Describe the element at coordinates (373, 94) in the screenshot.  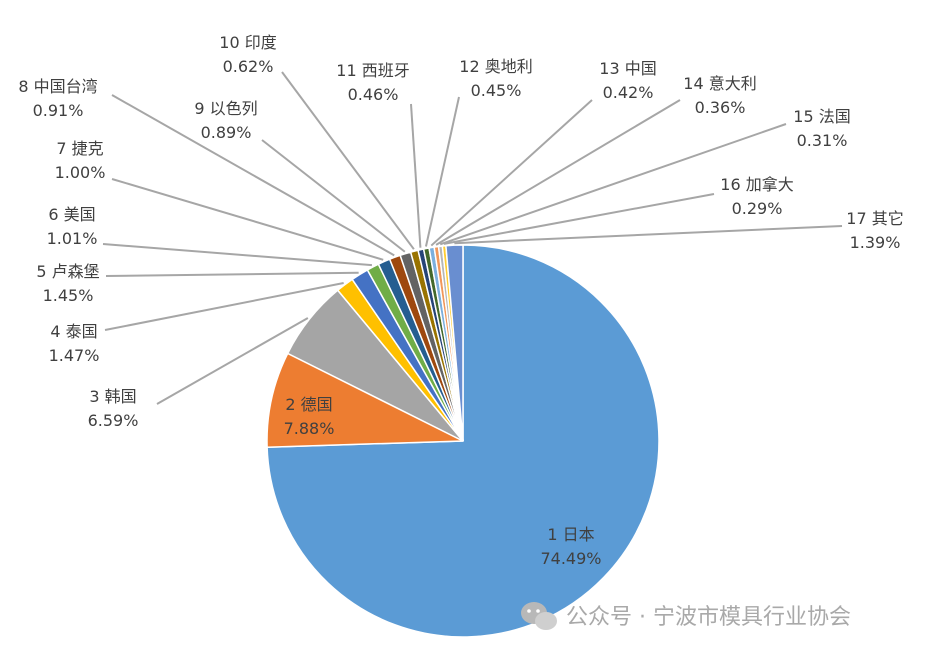
I see `slice-value-label: 0.46%` at that location.